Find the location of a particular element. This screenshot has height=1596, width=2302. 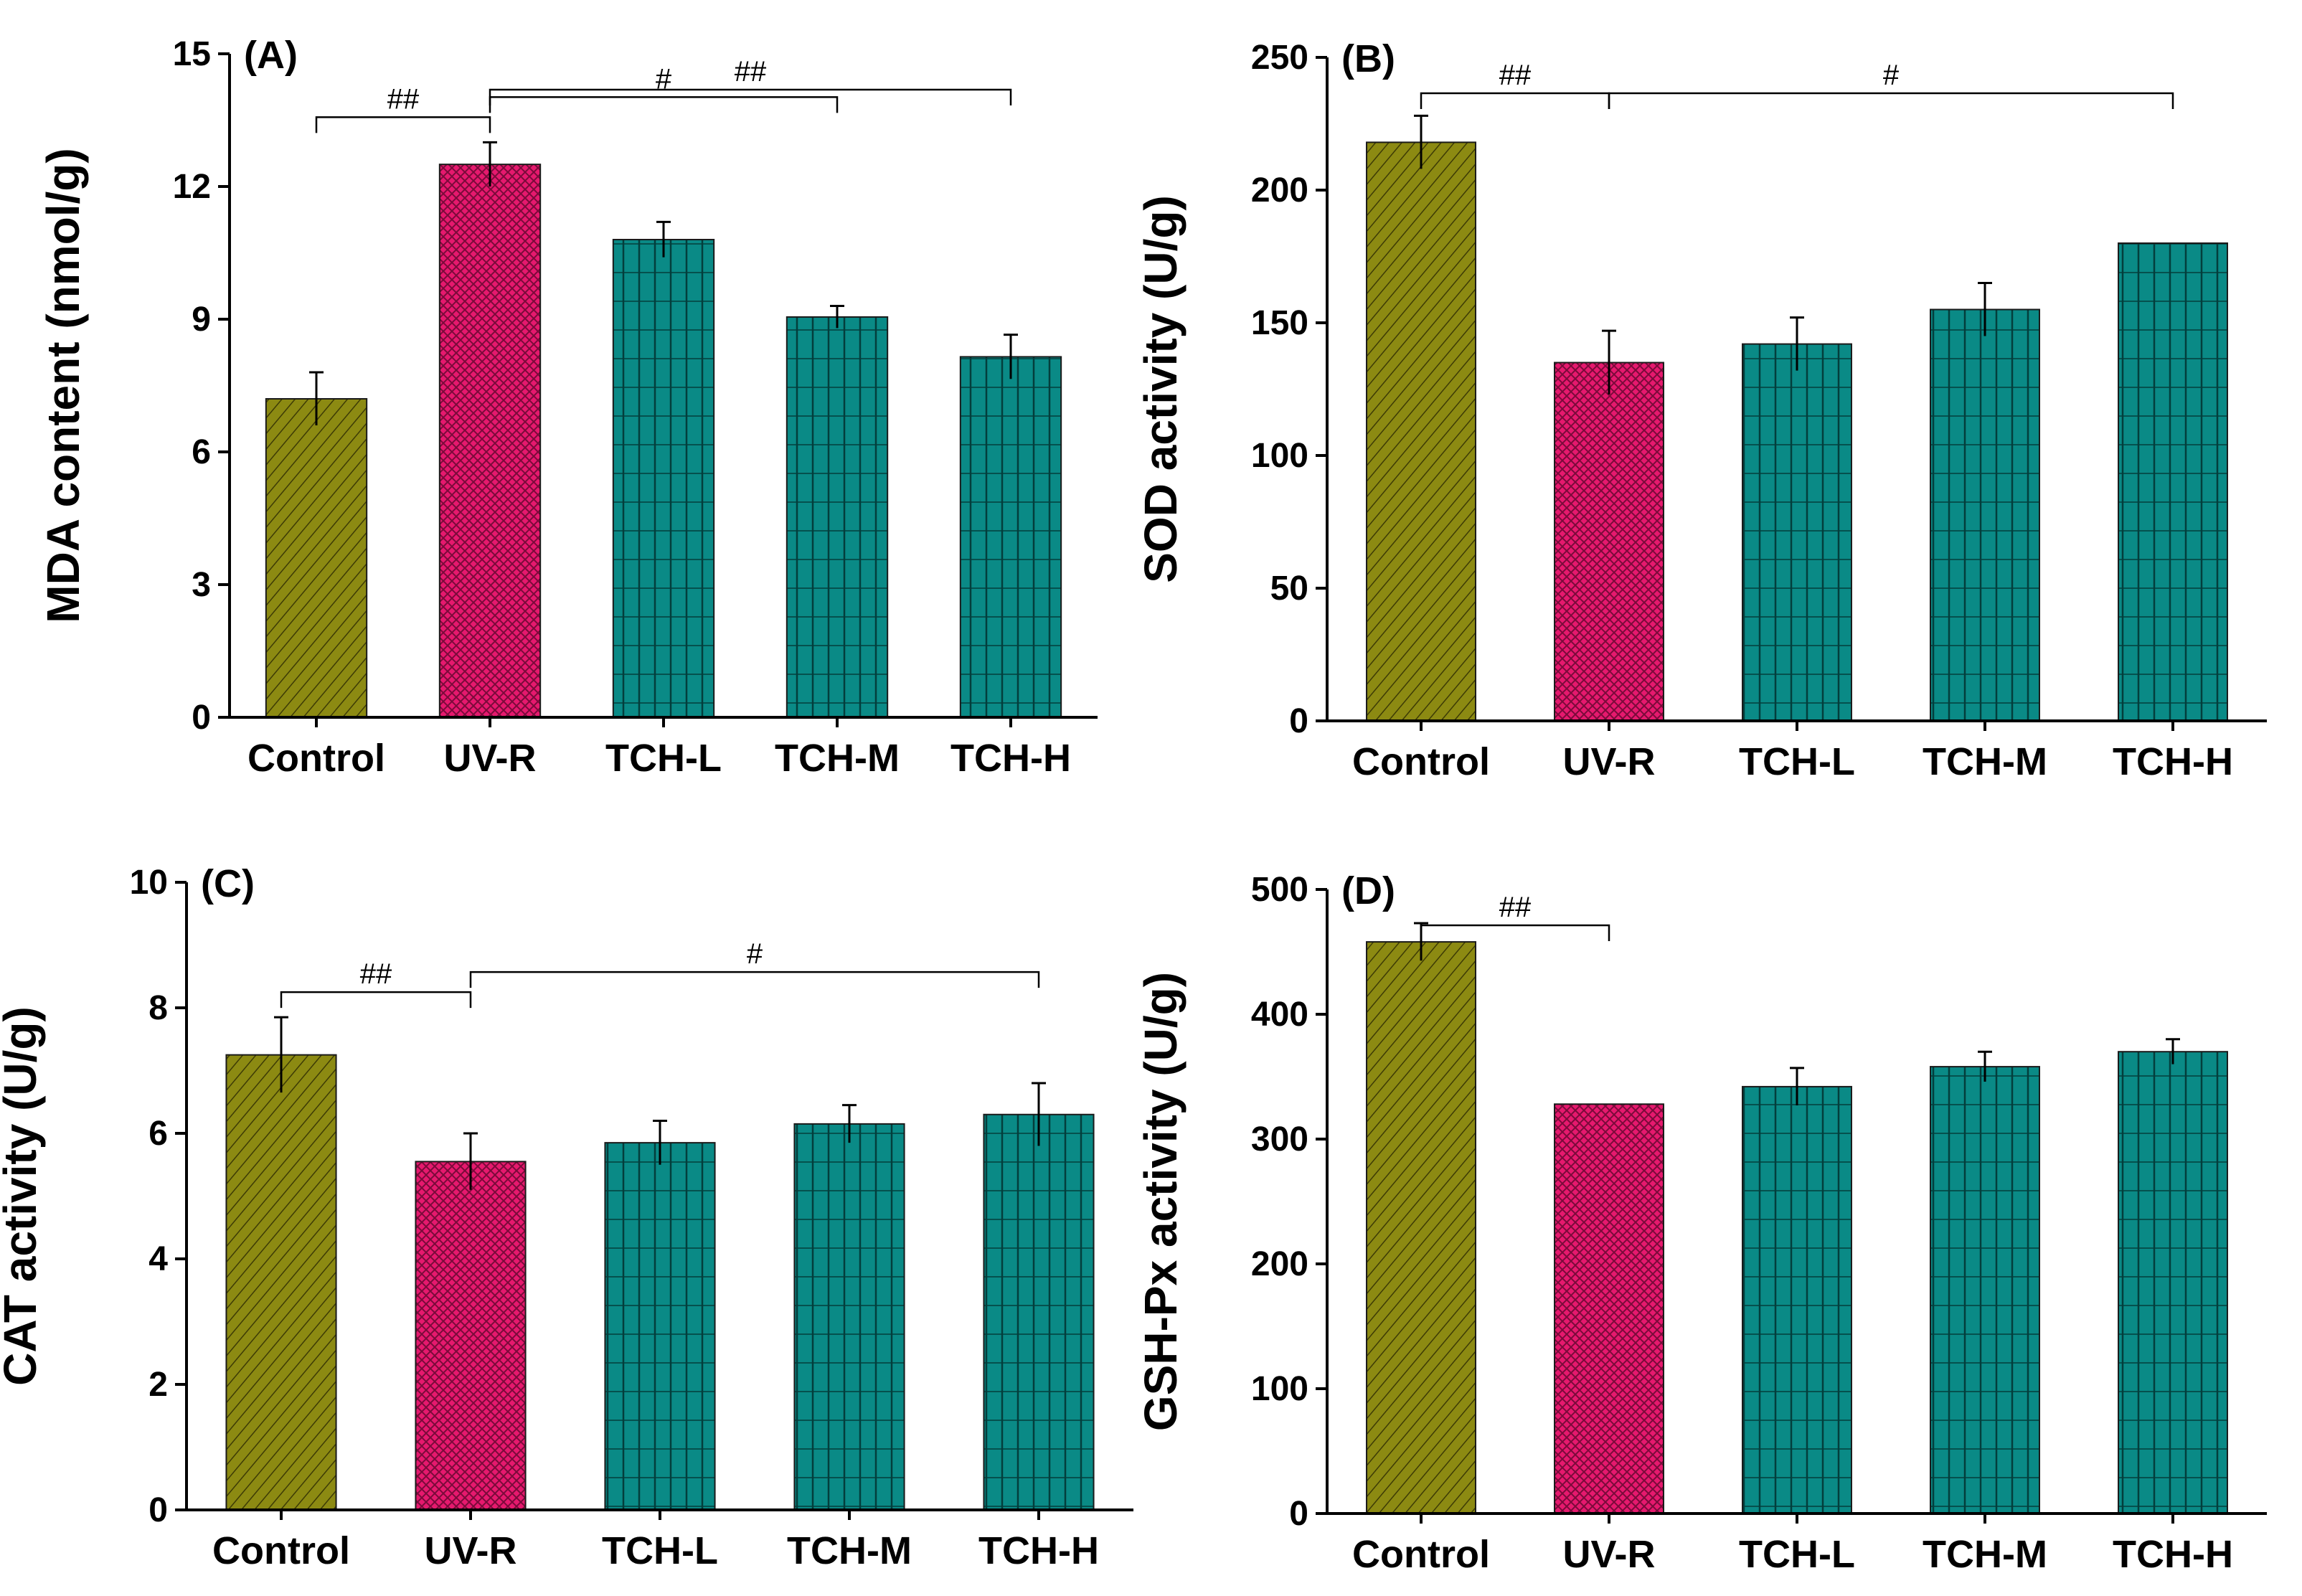

y-tick-label: 250 is located at coordinates (1279, 58).